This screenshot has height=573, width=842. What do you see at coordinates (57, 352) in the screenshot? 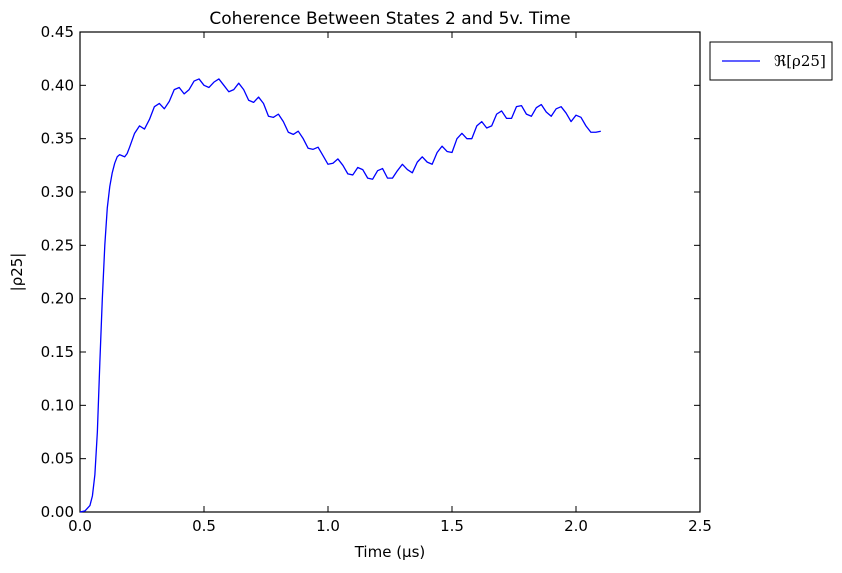
I see `y-tick-label: 0.15` at bounding box center [57, 352].